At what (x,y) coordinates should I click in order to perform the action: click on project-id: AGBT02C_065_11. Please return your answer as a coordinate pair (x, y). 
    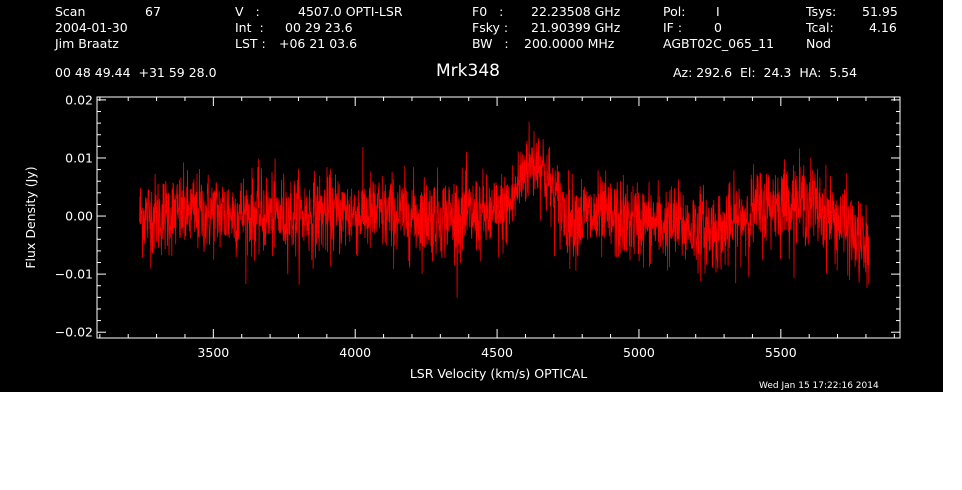
    Looking at the image, I should click on (719, 43).